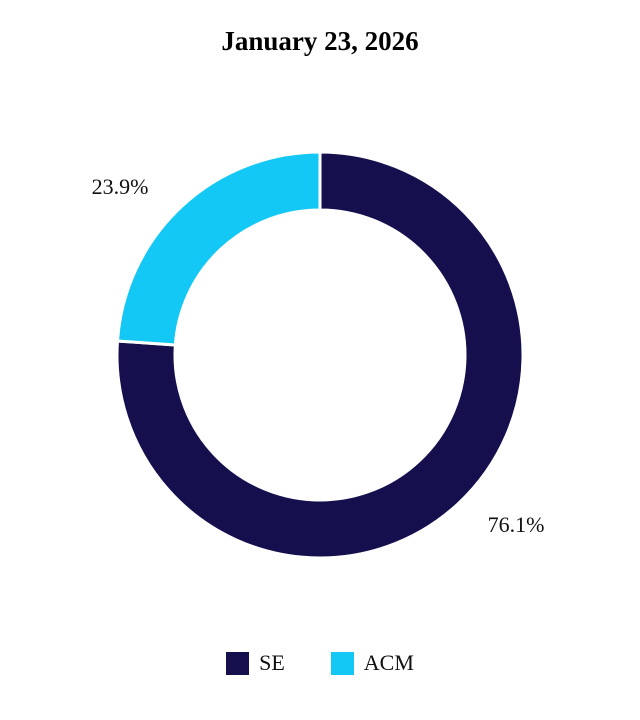 The height and width of the screenshot is (720, 640). Describe the element at coordinates (342, 663) in the screenshot. I see `legend-swatch-acm` at that location.